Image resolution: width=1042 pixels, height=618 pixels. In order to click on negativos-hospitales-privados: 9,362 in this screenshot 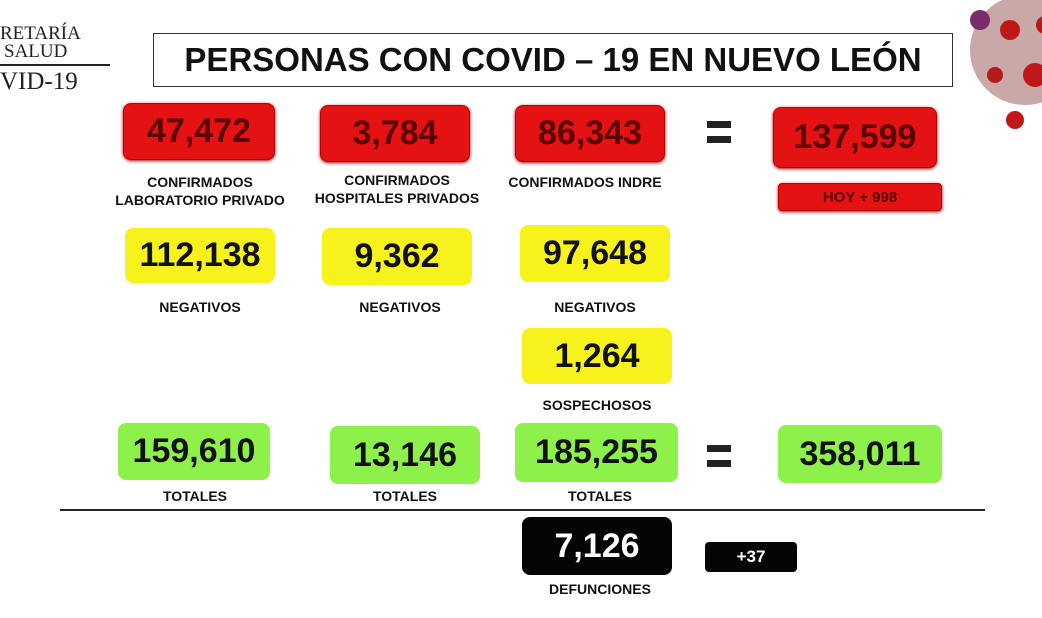, I will do `click(397, 256)`.